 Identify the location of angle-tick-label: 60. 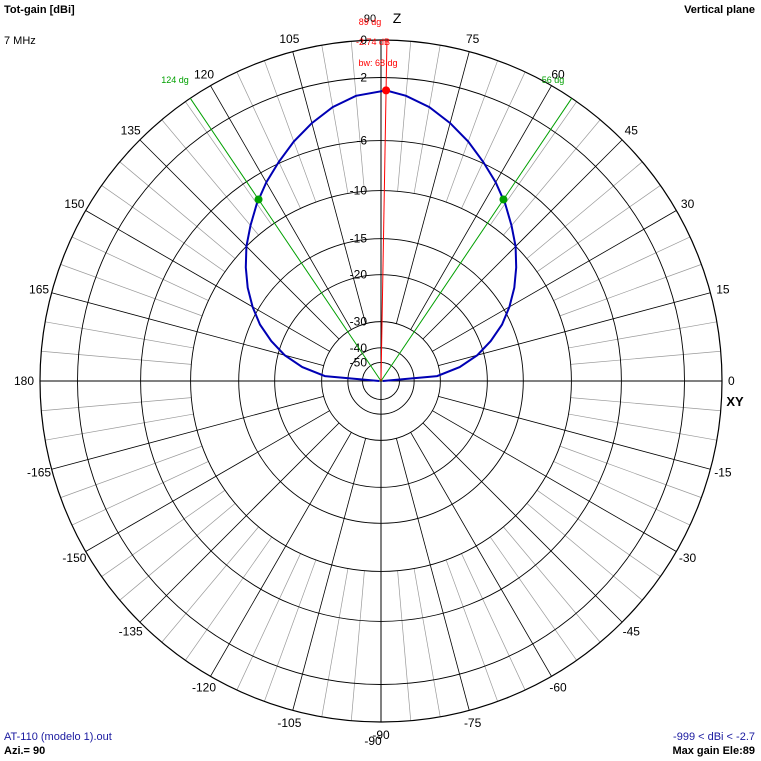
(558, 74).